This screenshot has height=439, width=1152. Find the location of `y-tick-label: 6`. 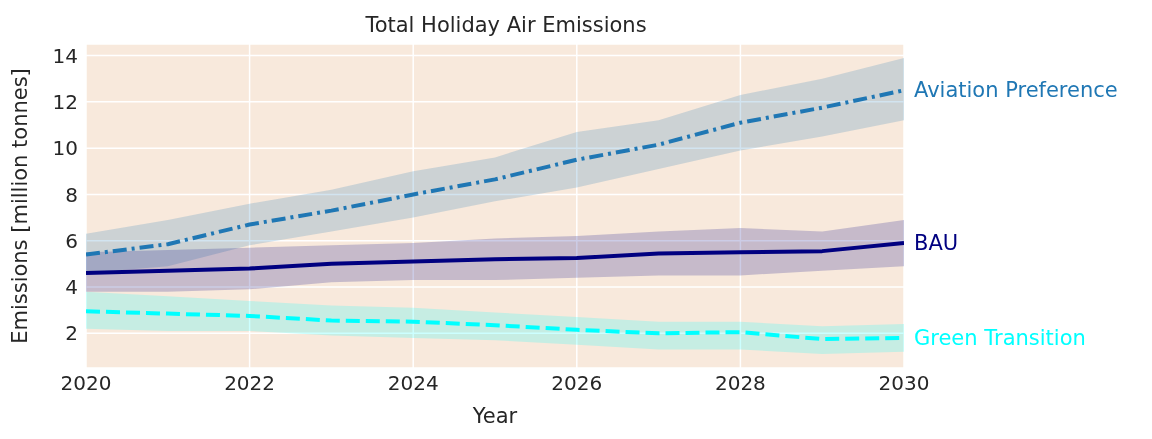

y-tick-label: 6 is located at coordinates (71, 240).